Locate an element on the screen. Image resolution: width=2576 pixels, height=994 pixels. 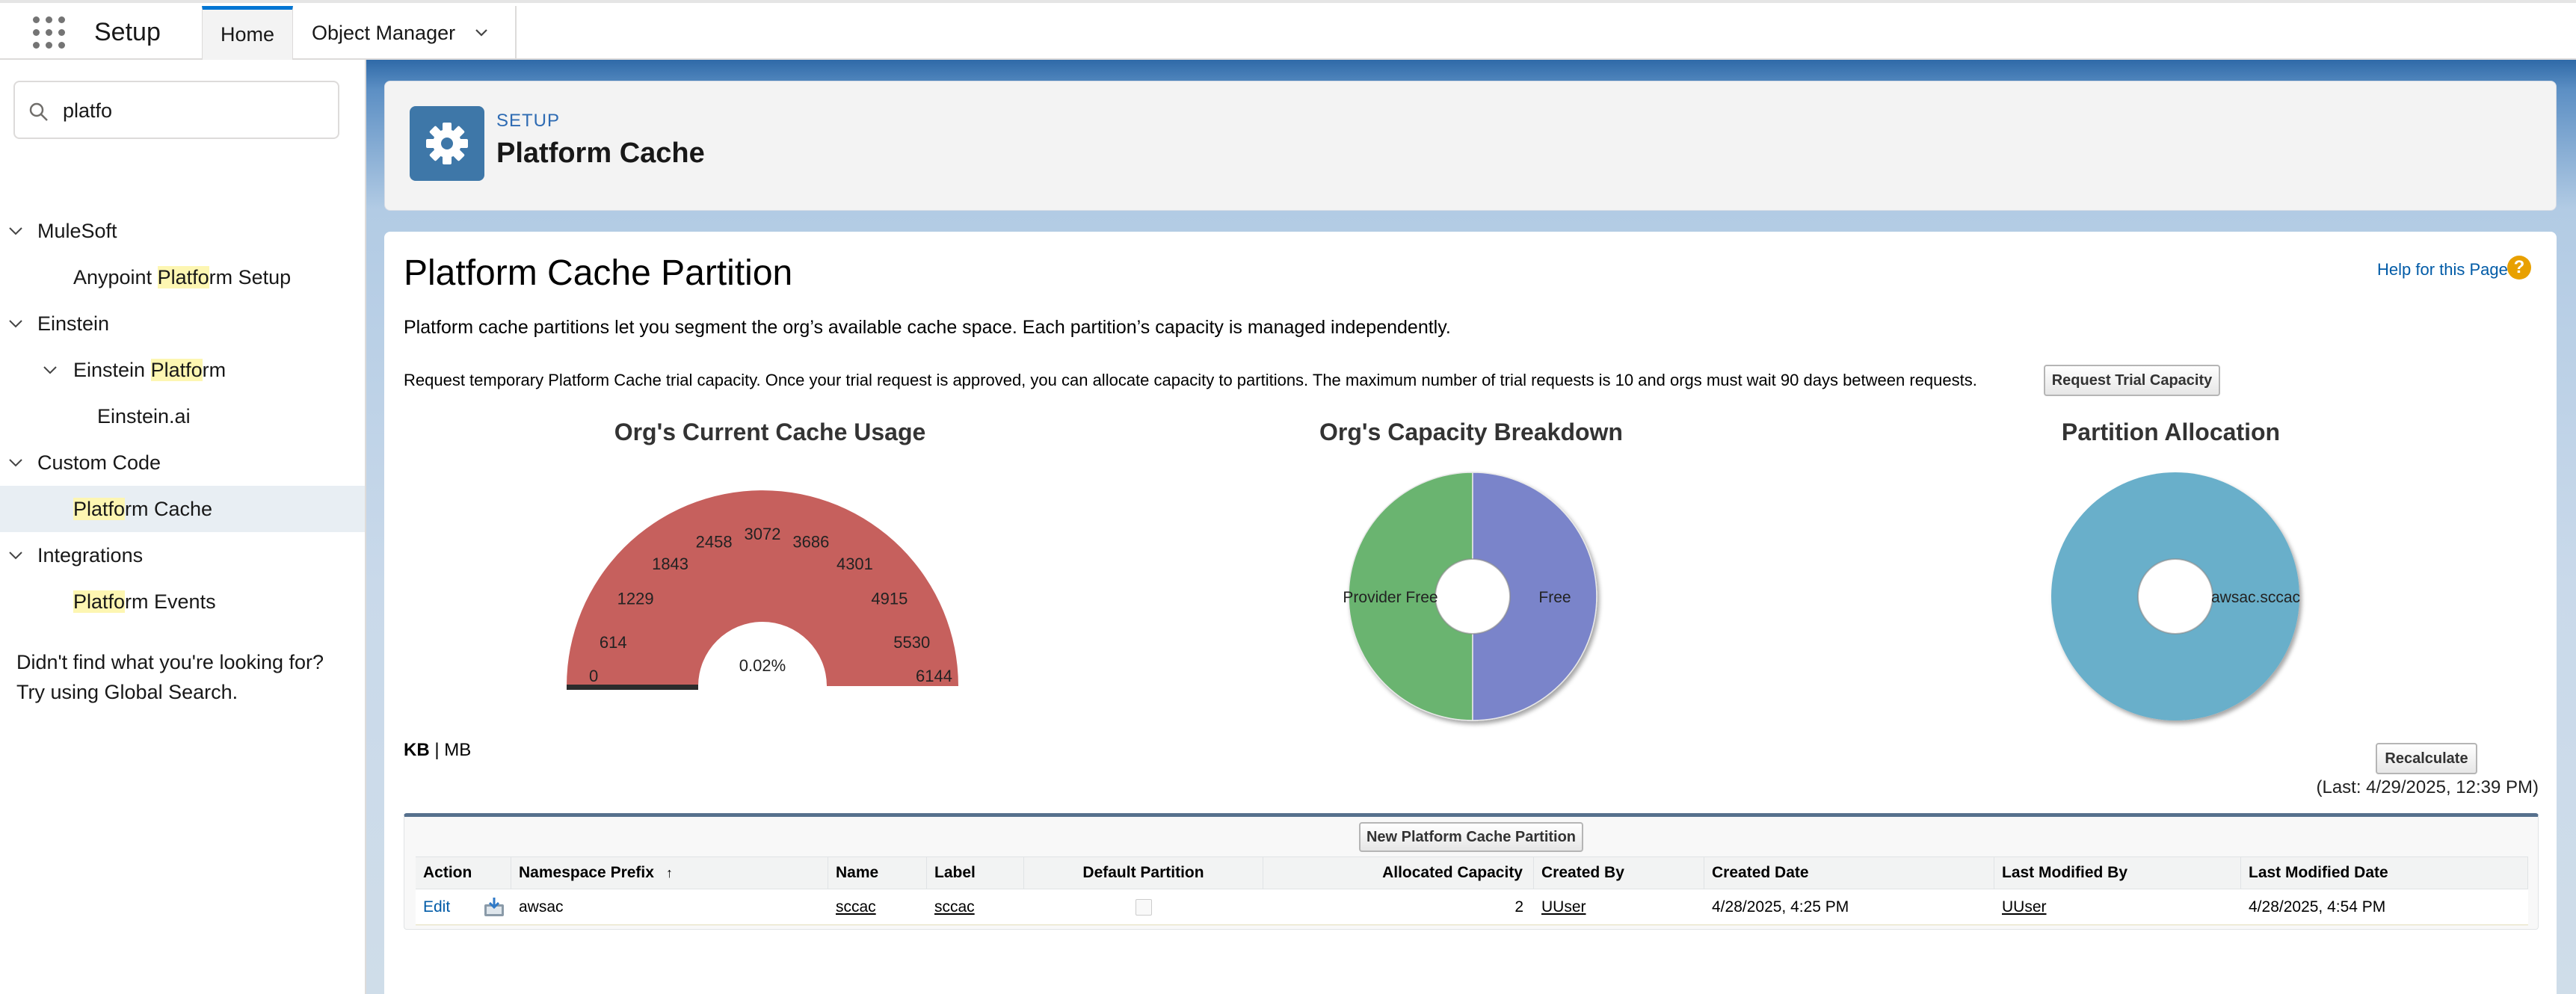
column-header-created-by: Created By is located at coordinates (1619, 872).